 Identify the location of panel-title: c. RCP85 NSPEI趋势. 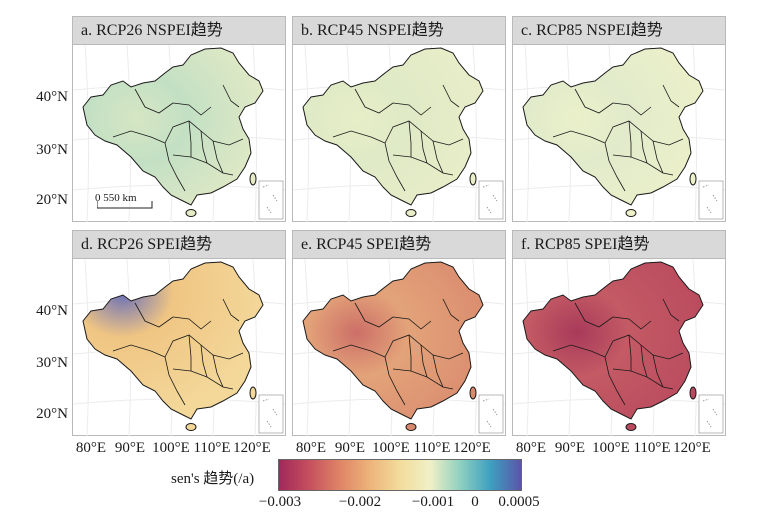
(619, 31).